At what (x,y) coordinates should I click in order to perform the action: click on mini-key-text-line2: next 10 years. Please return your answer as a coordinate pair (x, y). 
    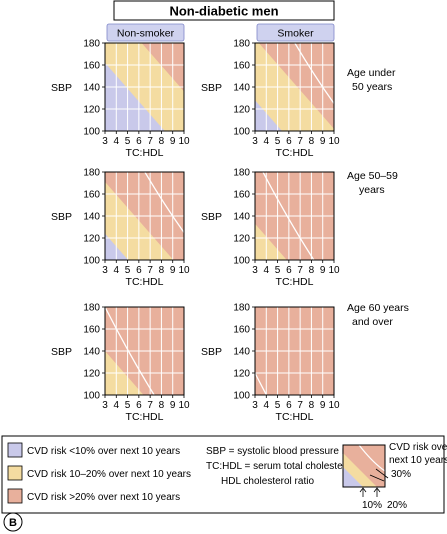
    Looking at the image, I should click on (418, 460).